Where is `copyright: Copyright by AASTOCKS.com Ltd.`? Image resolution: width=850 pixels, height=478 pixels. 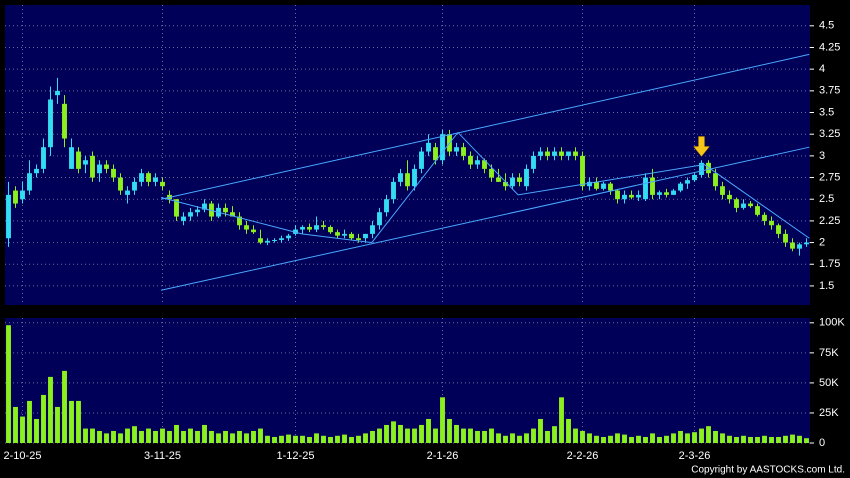
copyright: Copyright by AASTOCKS.com Ltd. is located at coordinates (768, 470).